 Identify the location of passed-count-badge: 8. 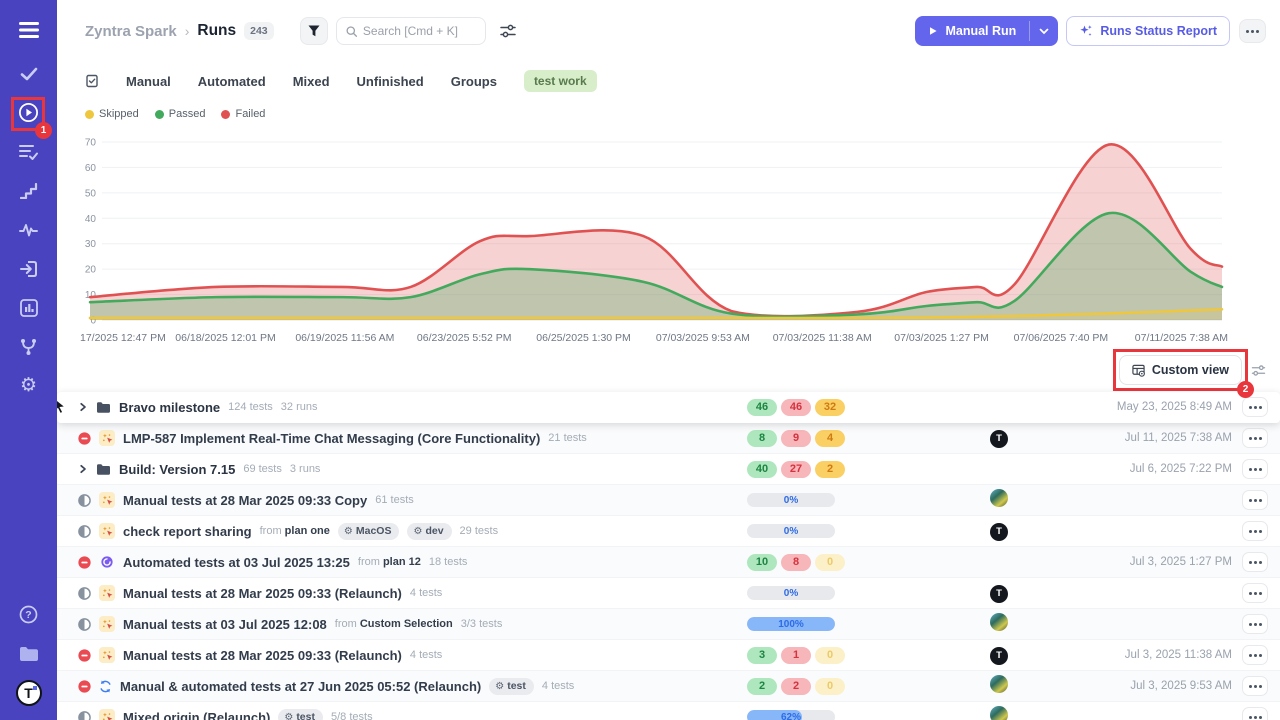
(762, 438).